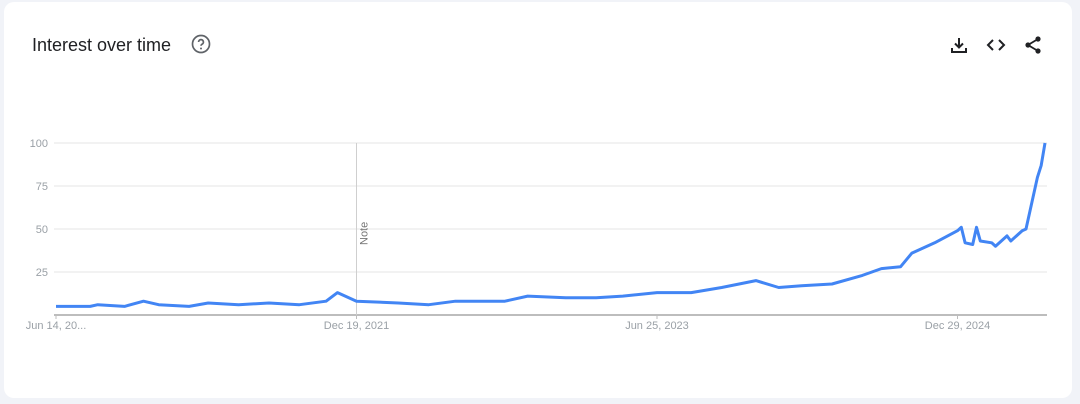  Describe the element at coordinates (42, 230) in the screenshot. I see `y-tick-label: 50` at that location.